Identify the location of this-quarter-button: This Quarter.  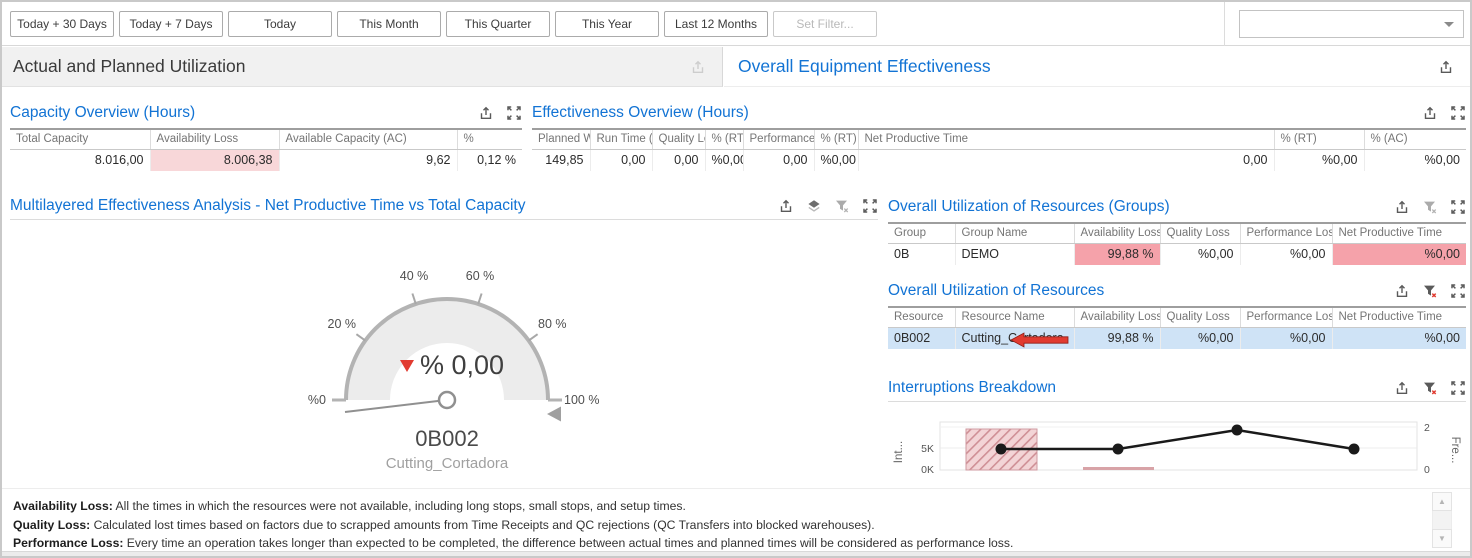
(498, 24).